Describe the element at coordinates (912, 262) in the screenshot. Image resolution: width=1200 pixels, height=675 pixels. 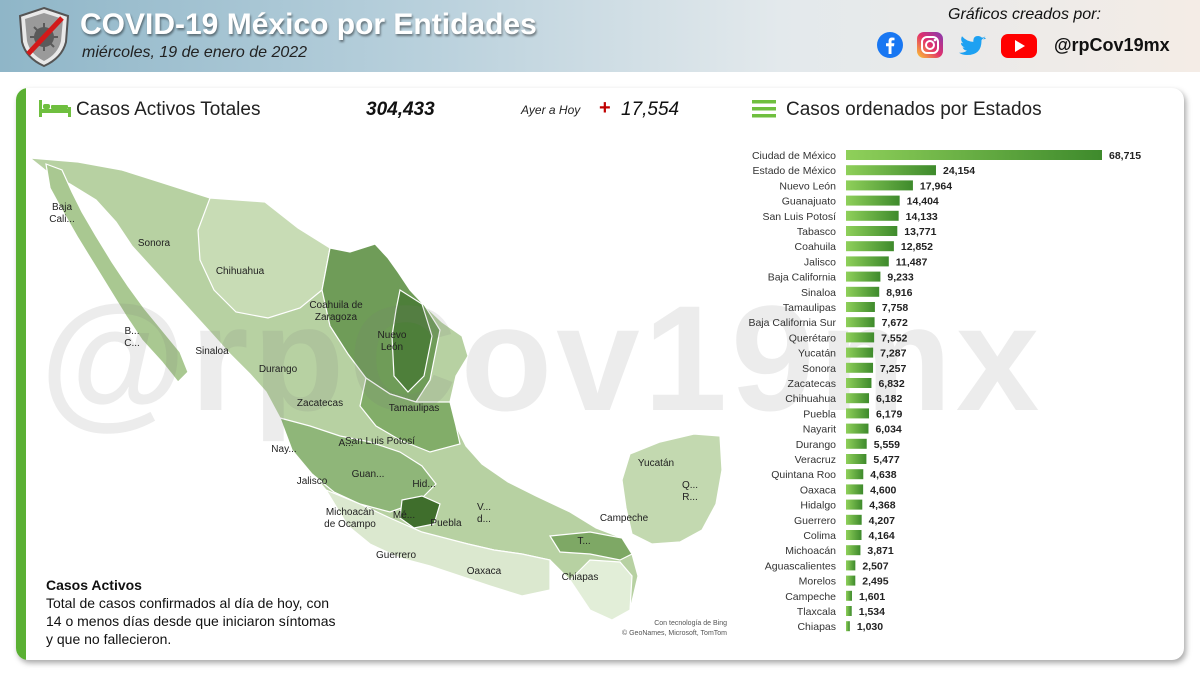
I see `bar-value-label: 11,487` at that location.